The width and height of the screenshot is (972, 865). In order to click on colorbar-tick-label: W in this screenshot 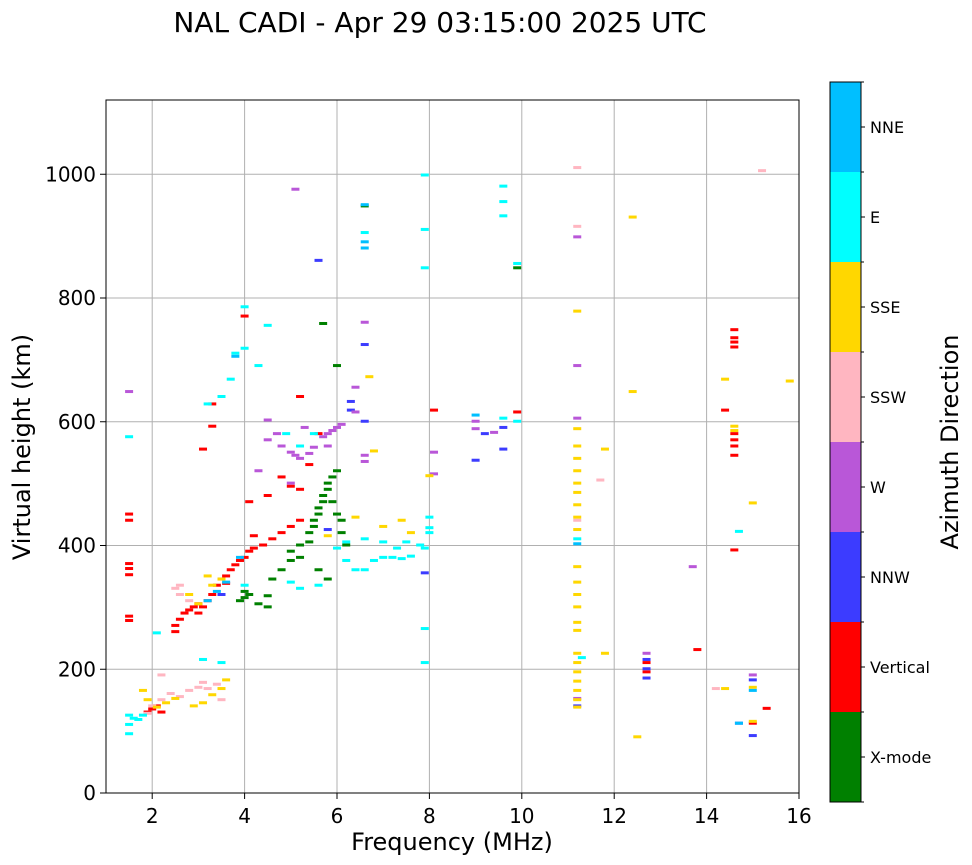, I will do `click(878, 487)`.